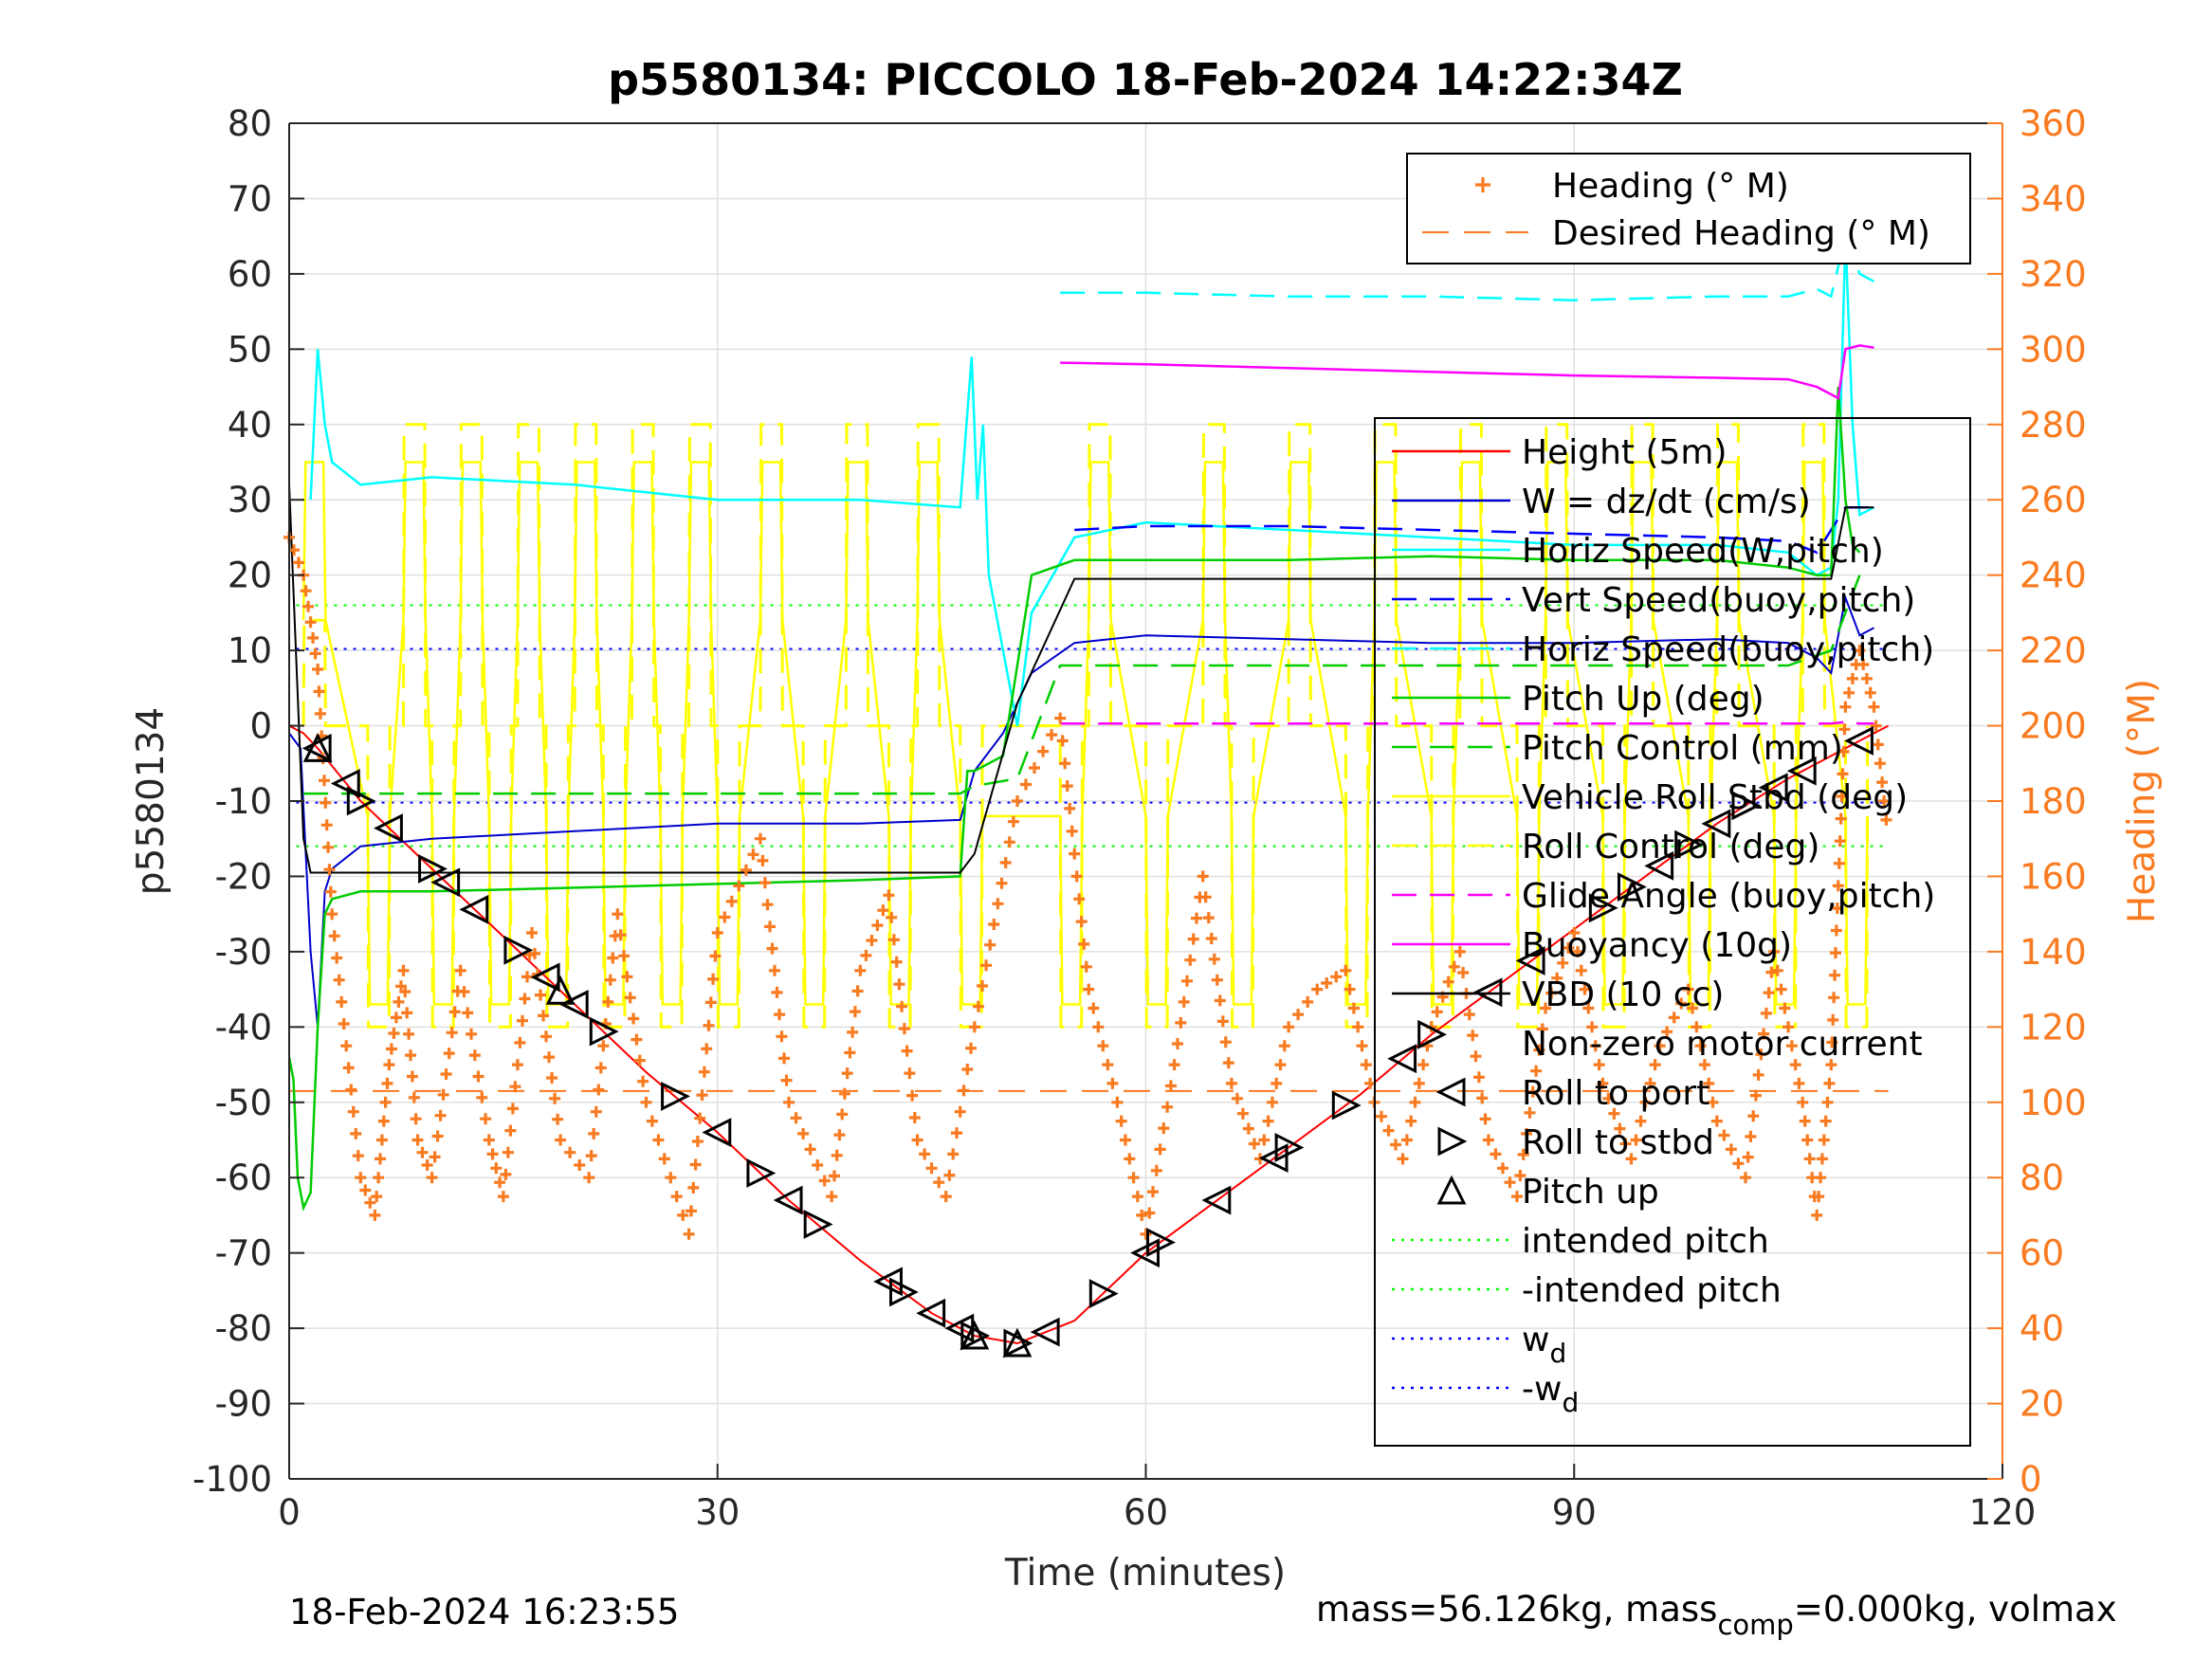  Describe the element at coordinates (1718, 600) in the screenshot. I see `legend-main-label: Vert Speed(buoy,pitch)` at that location.